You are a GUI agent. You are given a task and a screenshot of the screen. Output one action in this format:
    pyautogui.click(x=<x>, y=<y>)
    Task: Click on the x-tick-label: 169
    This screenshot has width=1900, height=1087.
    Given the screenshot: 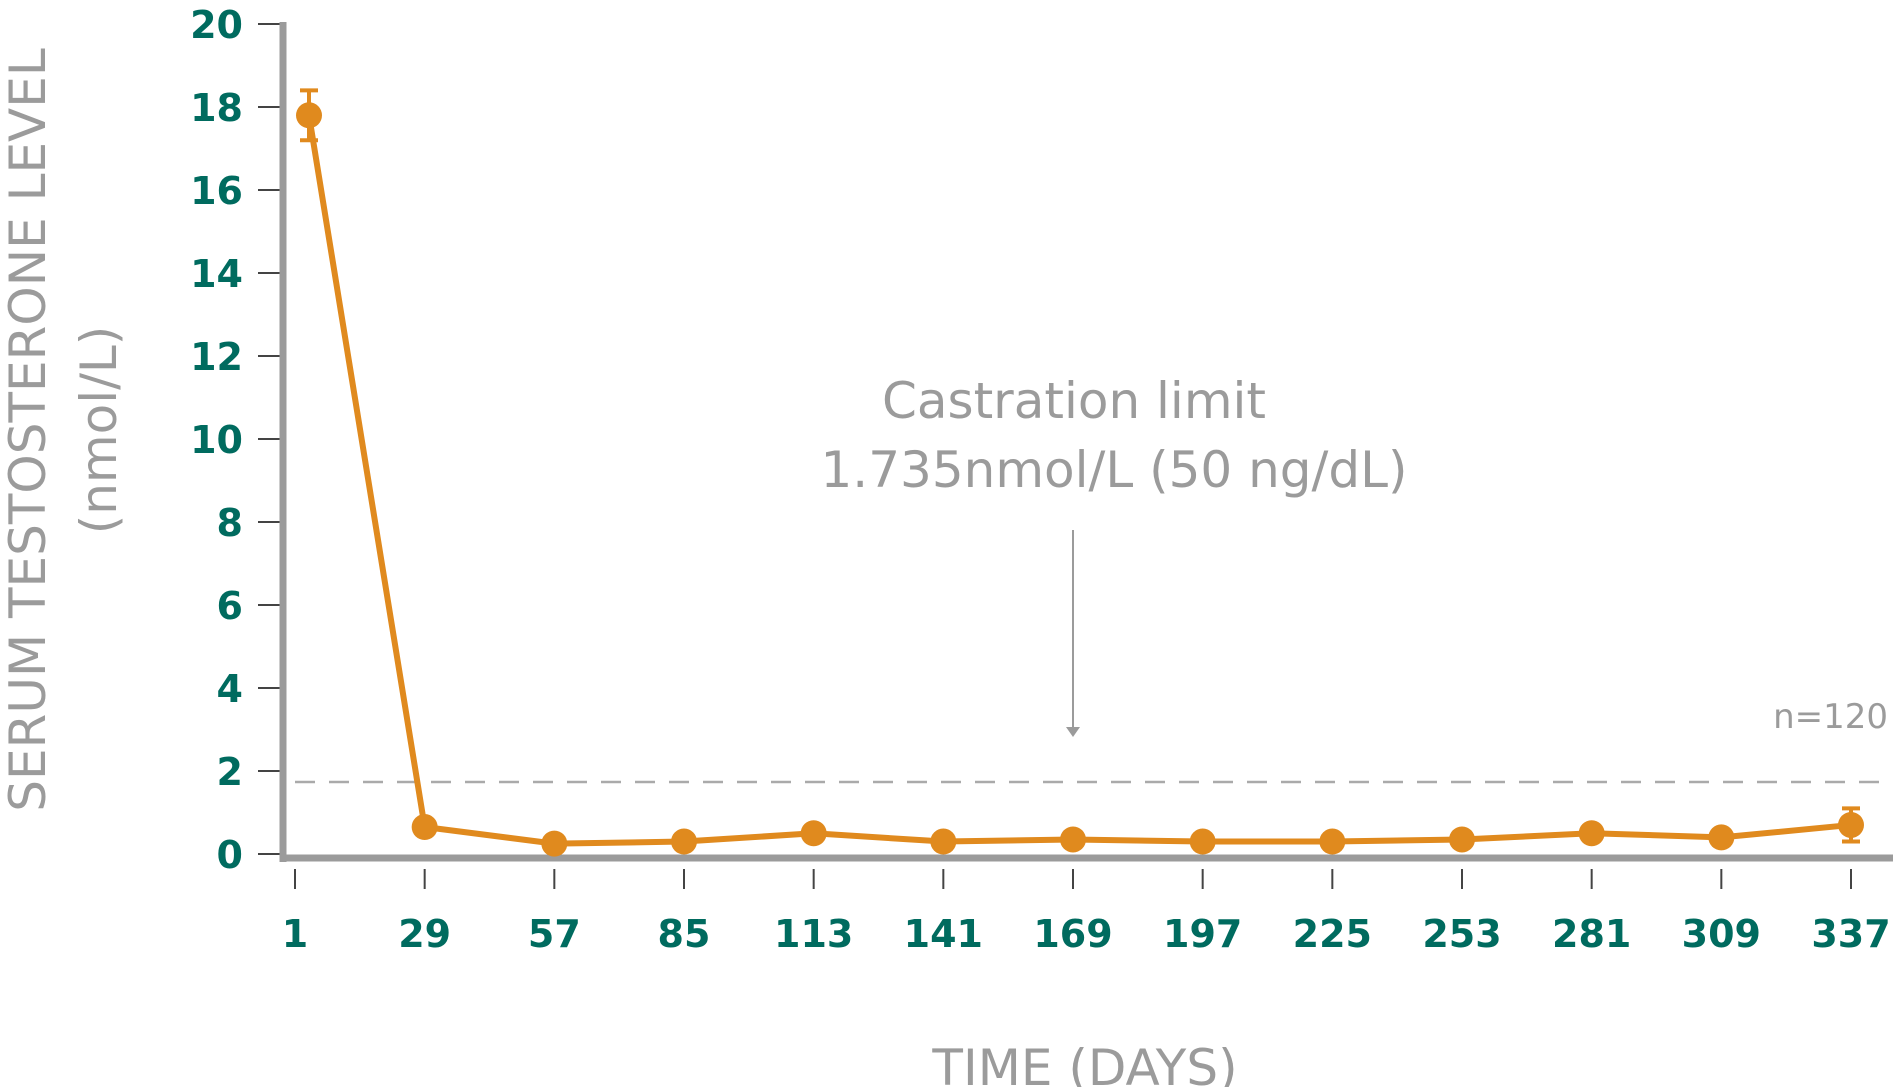 What is the action you would take?
    pyautogui.click(x=1072, y=934)
    